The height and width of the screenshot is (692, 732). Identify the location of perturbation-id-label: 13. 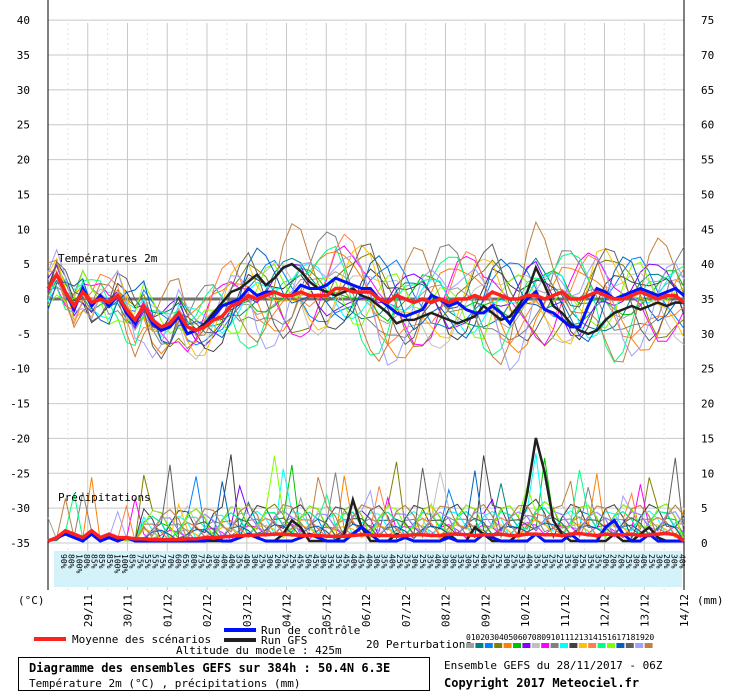
(584, 637).